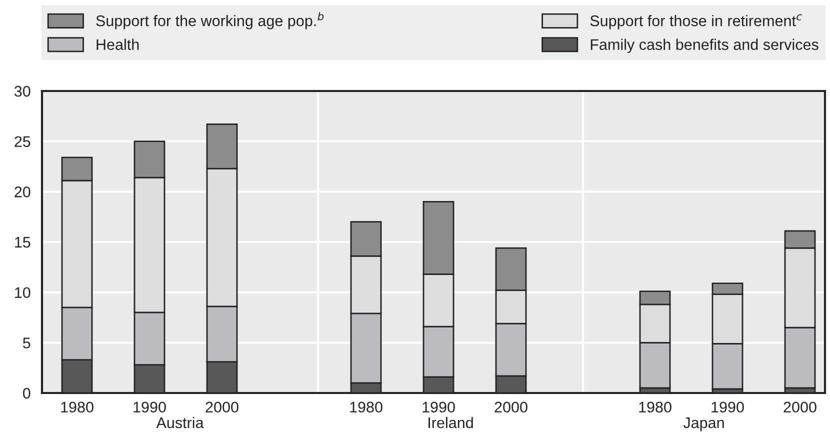 Image resolution: width=830 pixels, height=448 pixels. I want to click on y-tick-label: 20, so click(22, 192).